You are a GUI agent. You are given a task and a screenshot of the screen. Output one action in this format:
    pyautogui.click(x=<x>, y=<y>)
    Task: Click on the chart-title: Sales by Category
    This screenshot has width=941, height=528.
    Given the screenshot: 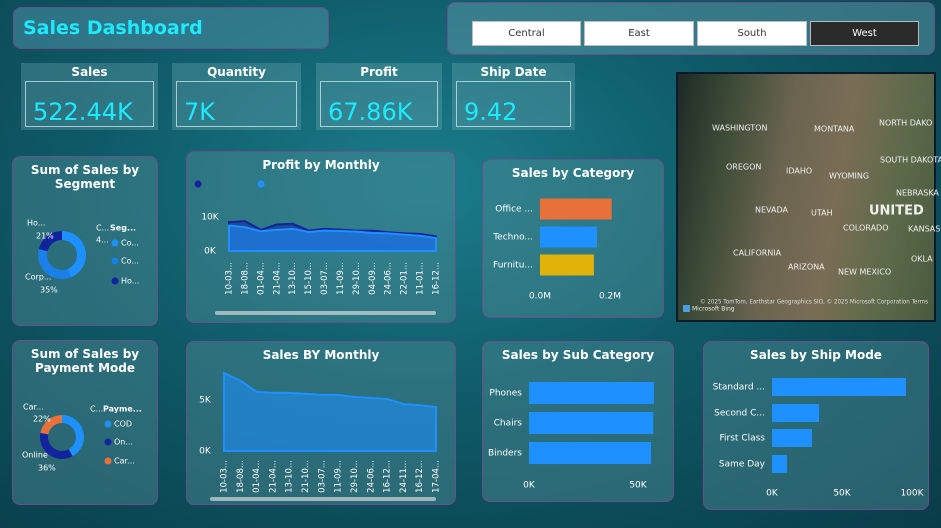 What is the action you would take?
    pyautogui.click(x=573, y=173)
    